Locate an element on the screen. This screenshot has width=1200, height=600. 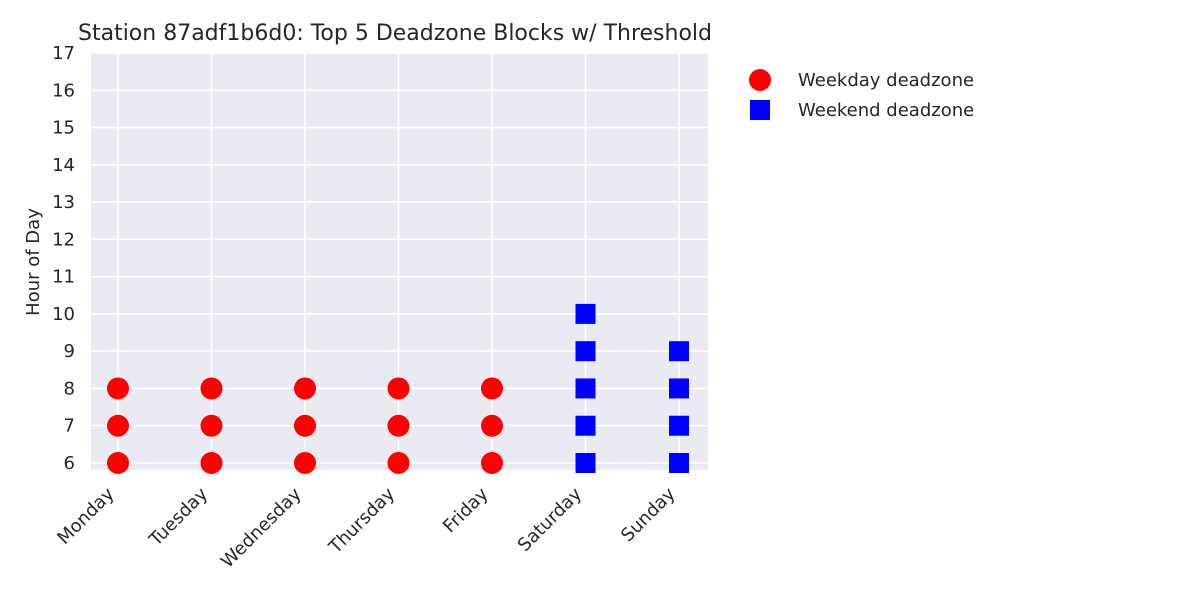
y-tick-label: 6 is located at coordinates (69, 463).